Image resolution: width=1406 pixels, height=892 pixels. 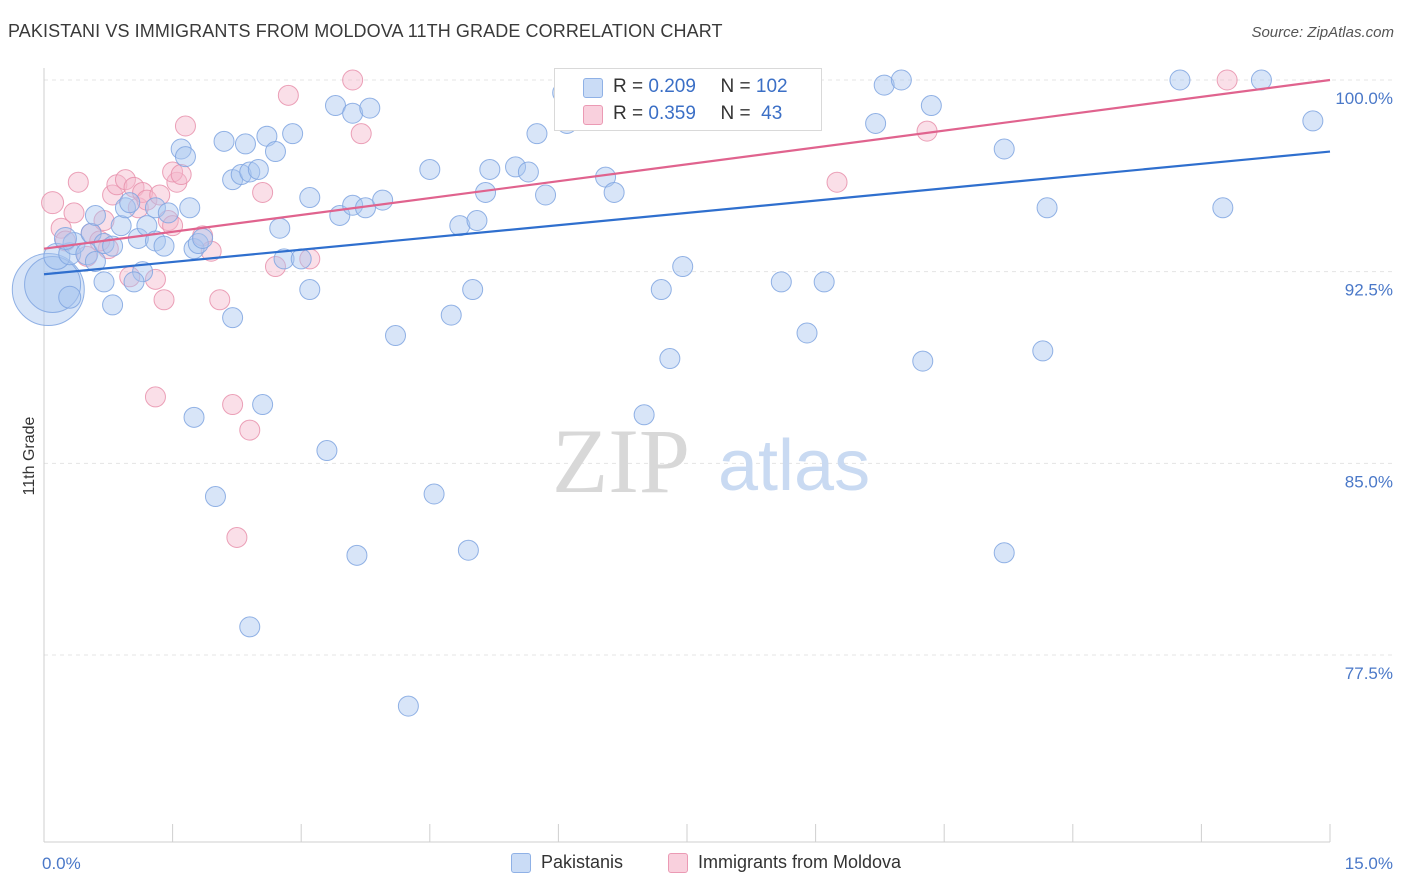 What do you see at coordinates (593, 115) in the screenshot?
I see `legend-swatch-pink` at bounding box center [593, 115].